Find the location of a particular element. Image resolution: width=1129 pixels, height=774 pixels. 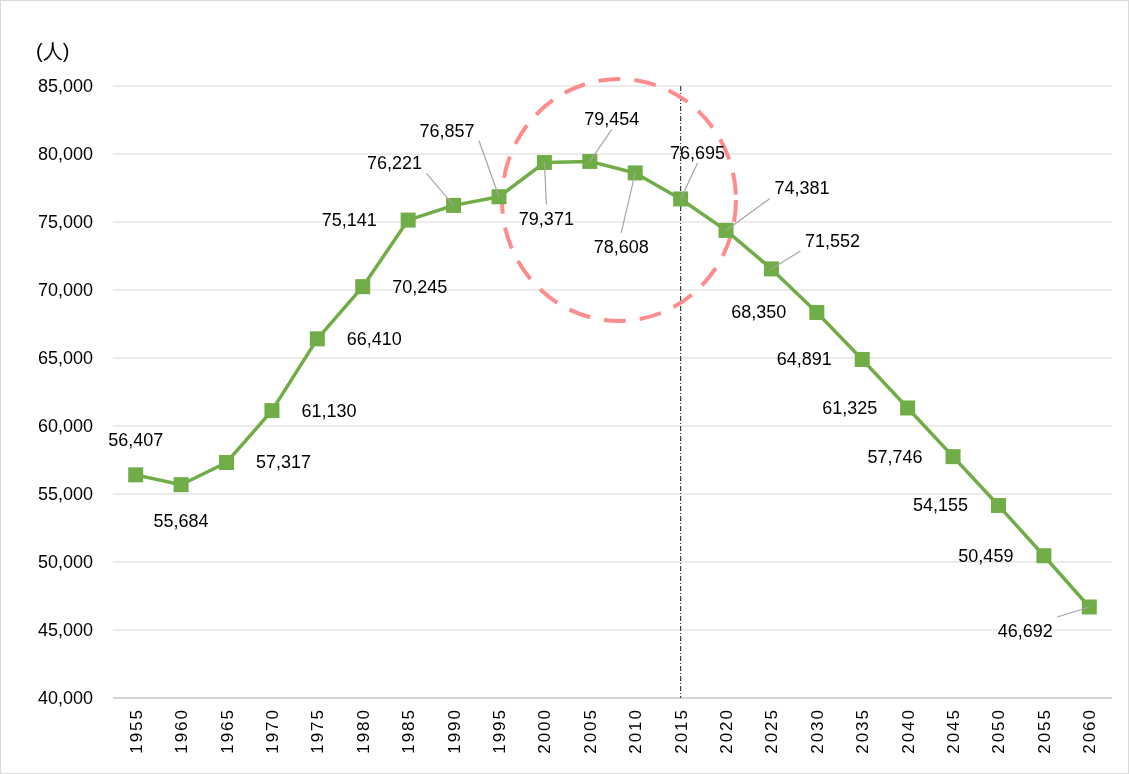

data-label: 57,746 is located at coordinates (895, 456).